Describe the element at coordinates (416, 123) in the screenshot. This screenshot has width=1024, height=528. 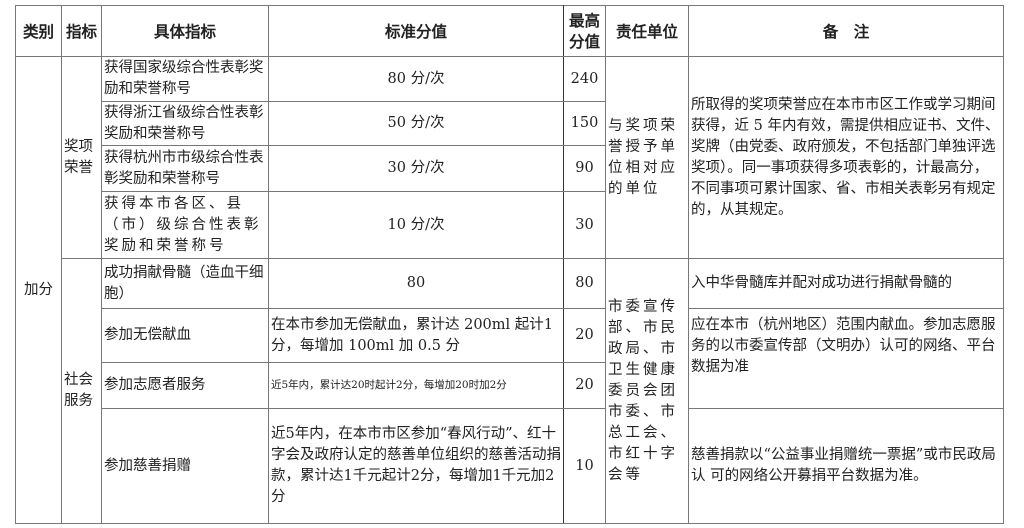
I see `standard-cell: 50 分/次` at that location.